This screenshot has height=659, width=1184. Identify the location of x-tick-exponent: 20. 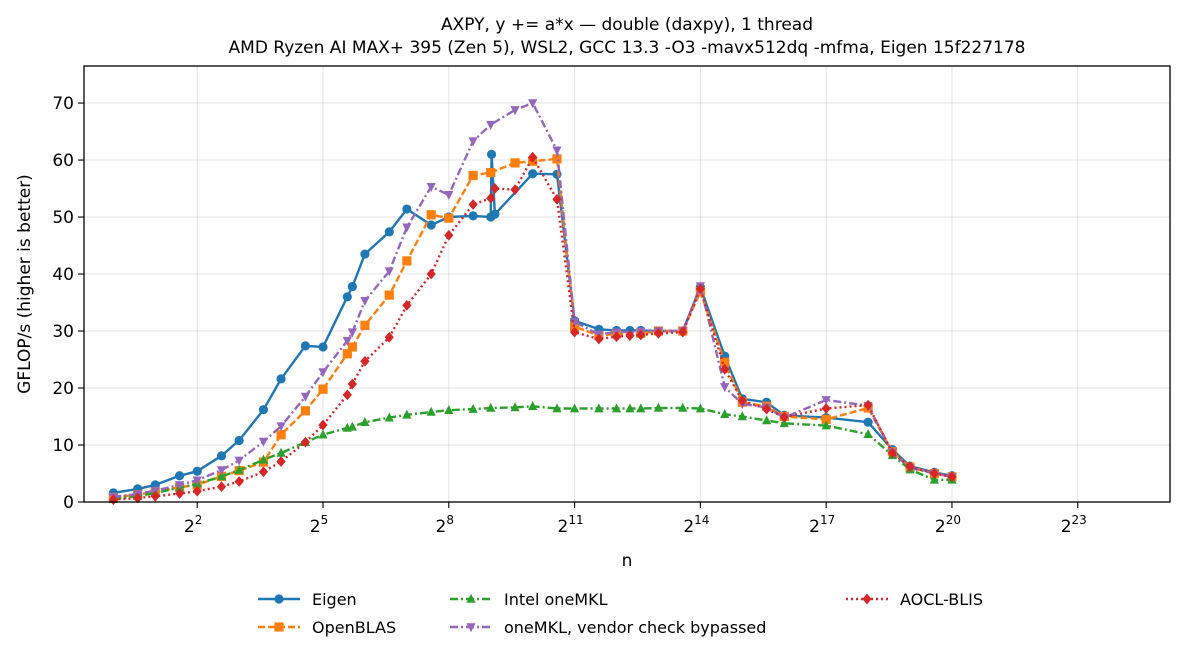
(953, 520).